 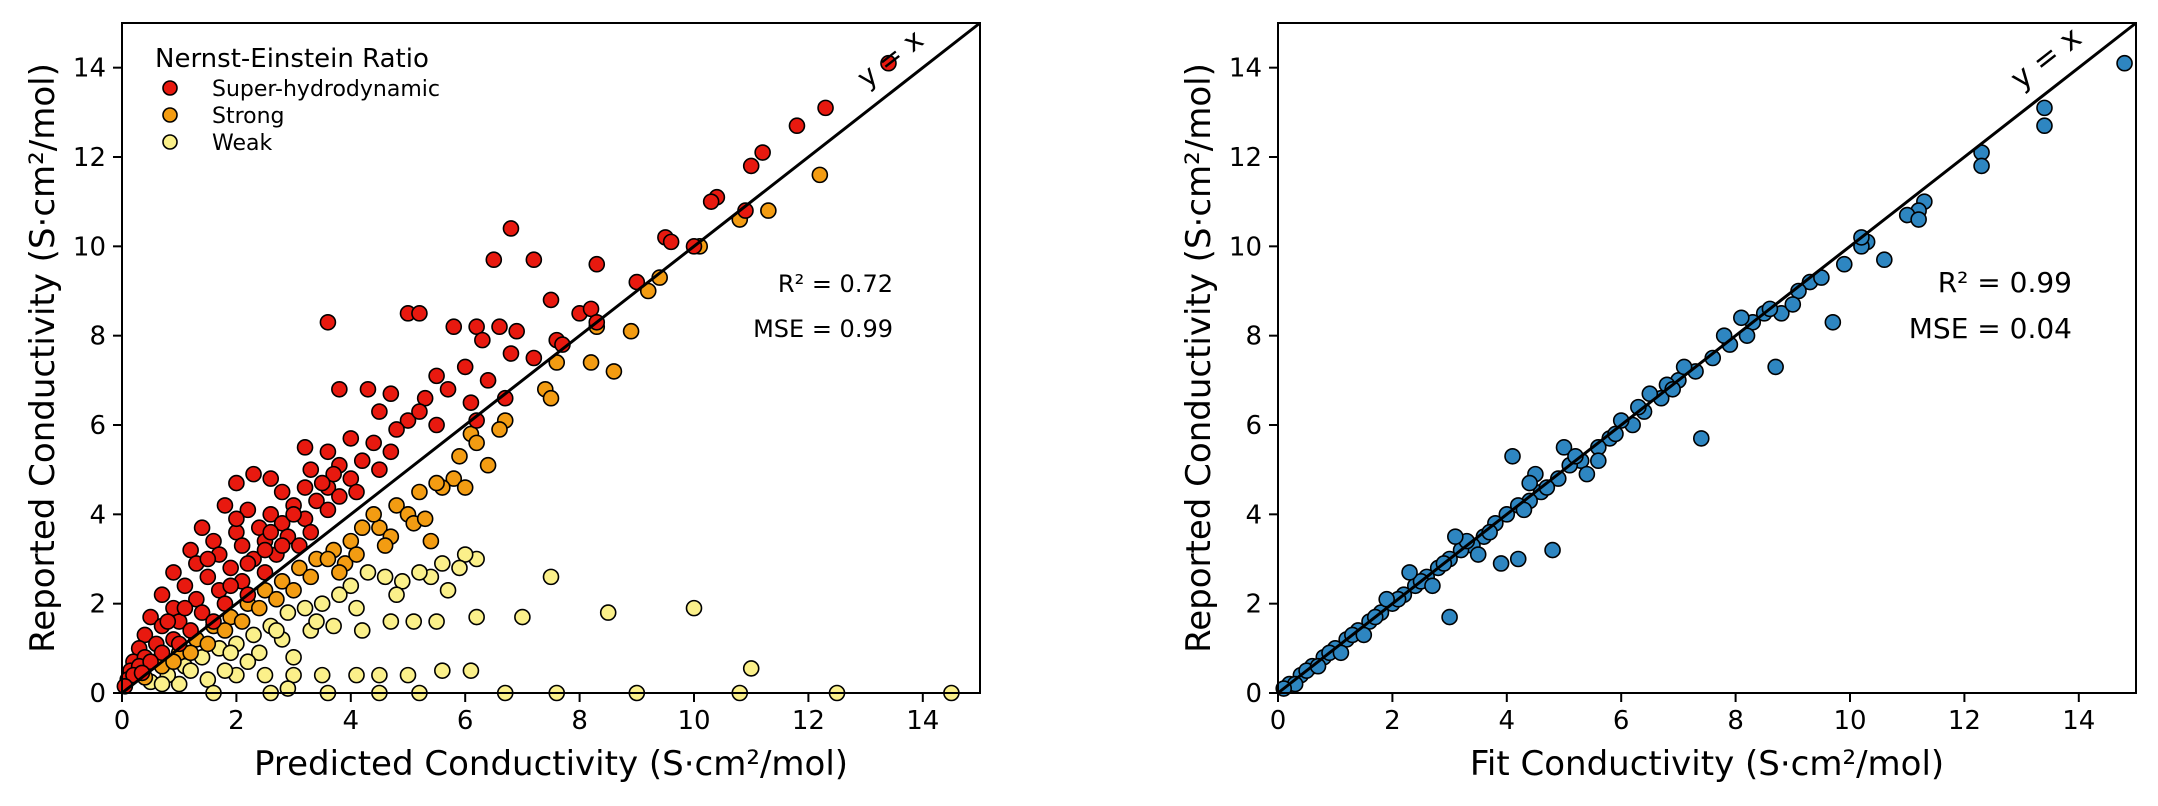 I want to click on x-tick-label: 2, so click(x=1392, y=721).